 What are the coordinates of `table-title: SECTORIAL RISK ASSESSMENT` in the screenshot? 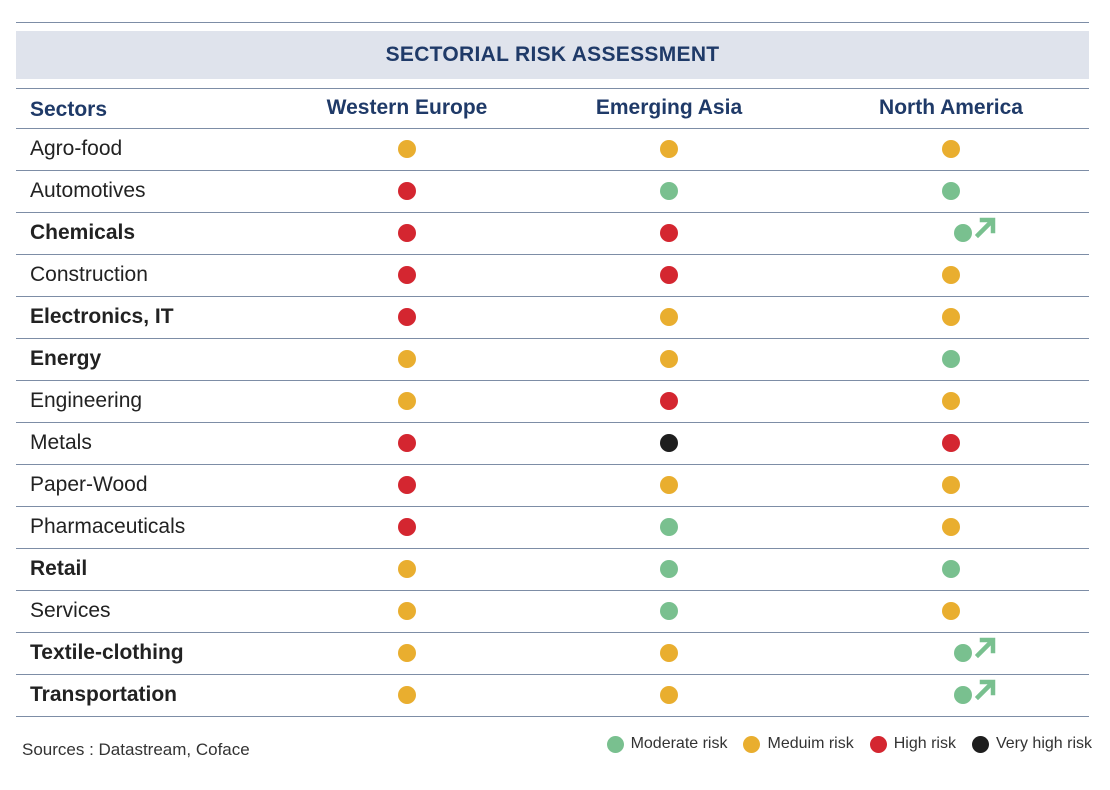 It's located at (552, 54).